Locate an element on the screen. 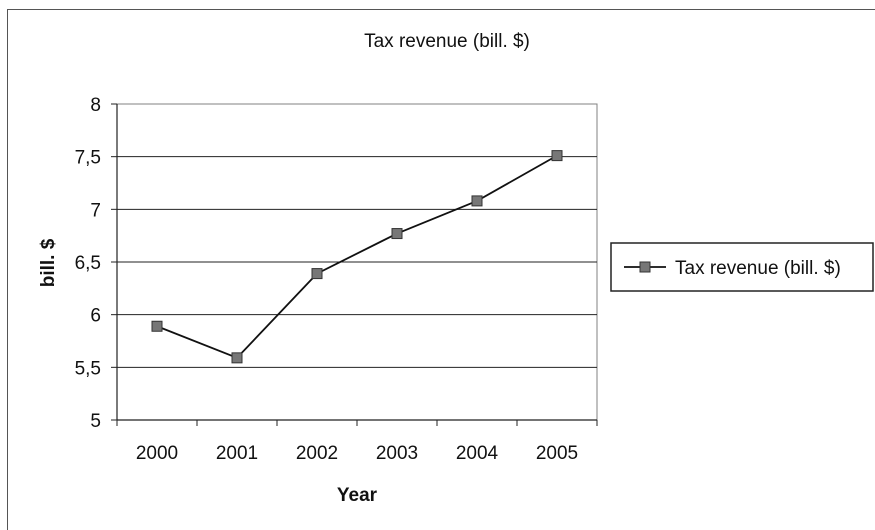  x-tick-label: 2000 is located at coordinates (157, 453).